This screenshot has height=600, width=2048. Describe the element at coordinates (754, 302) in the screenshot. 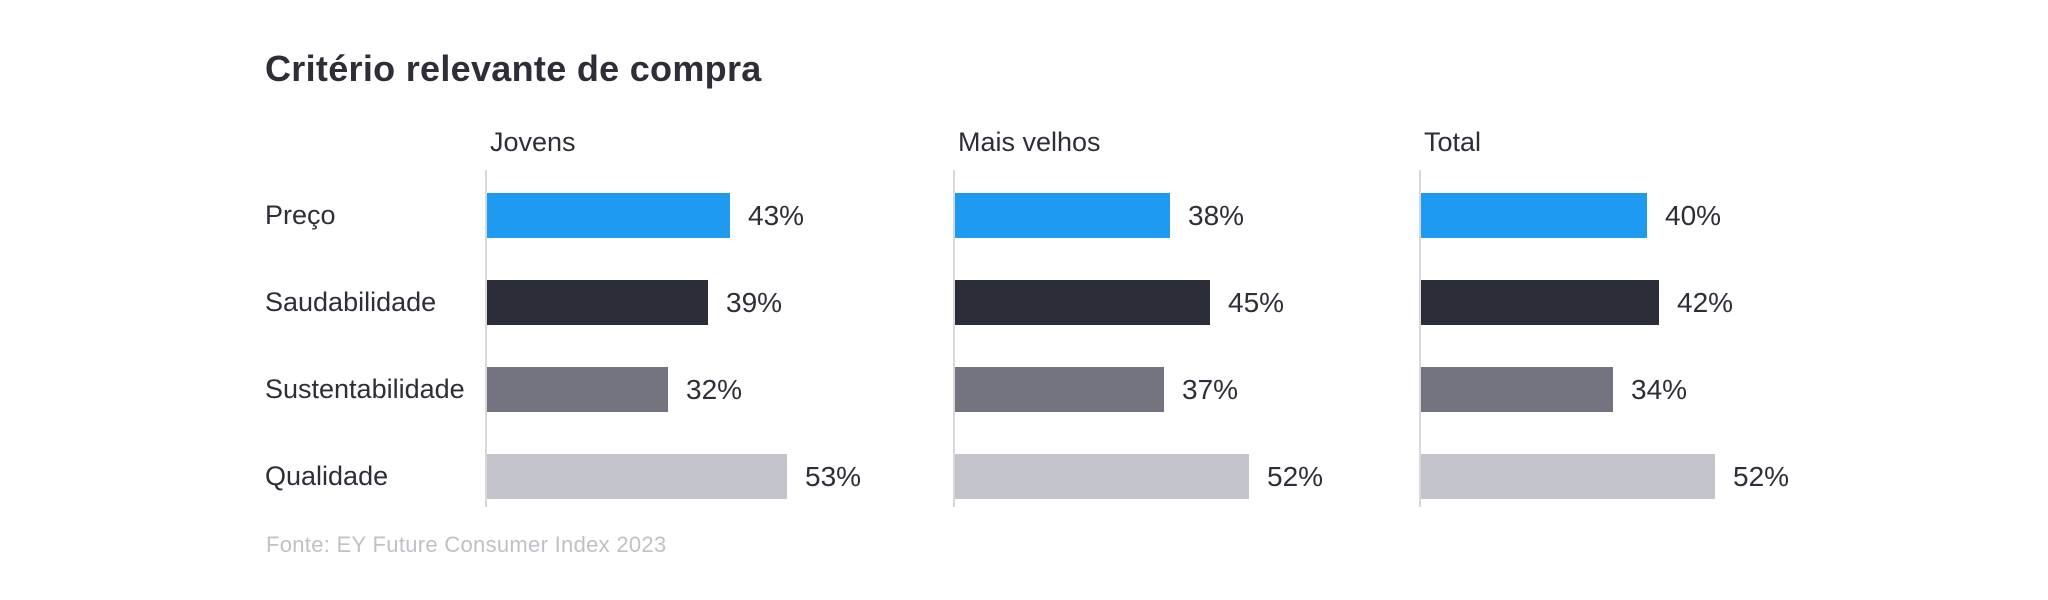

I see `value-label: 39%` at that location.